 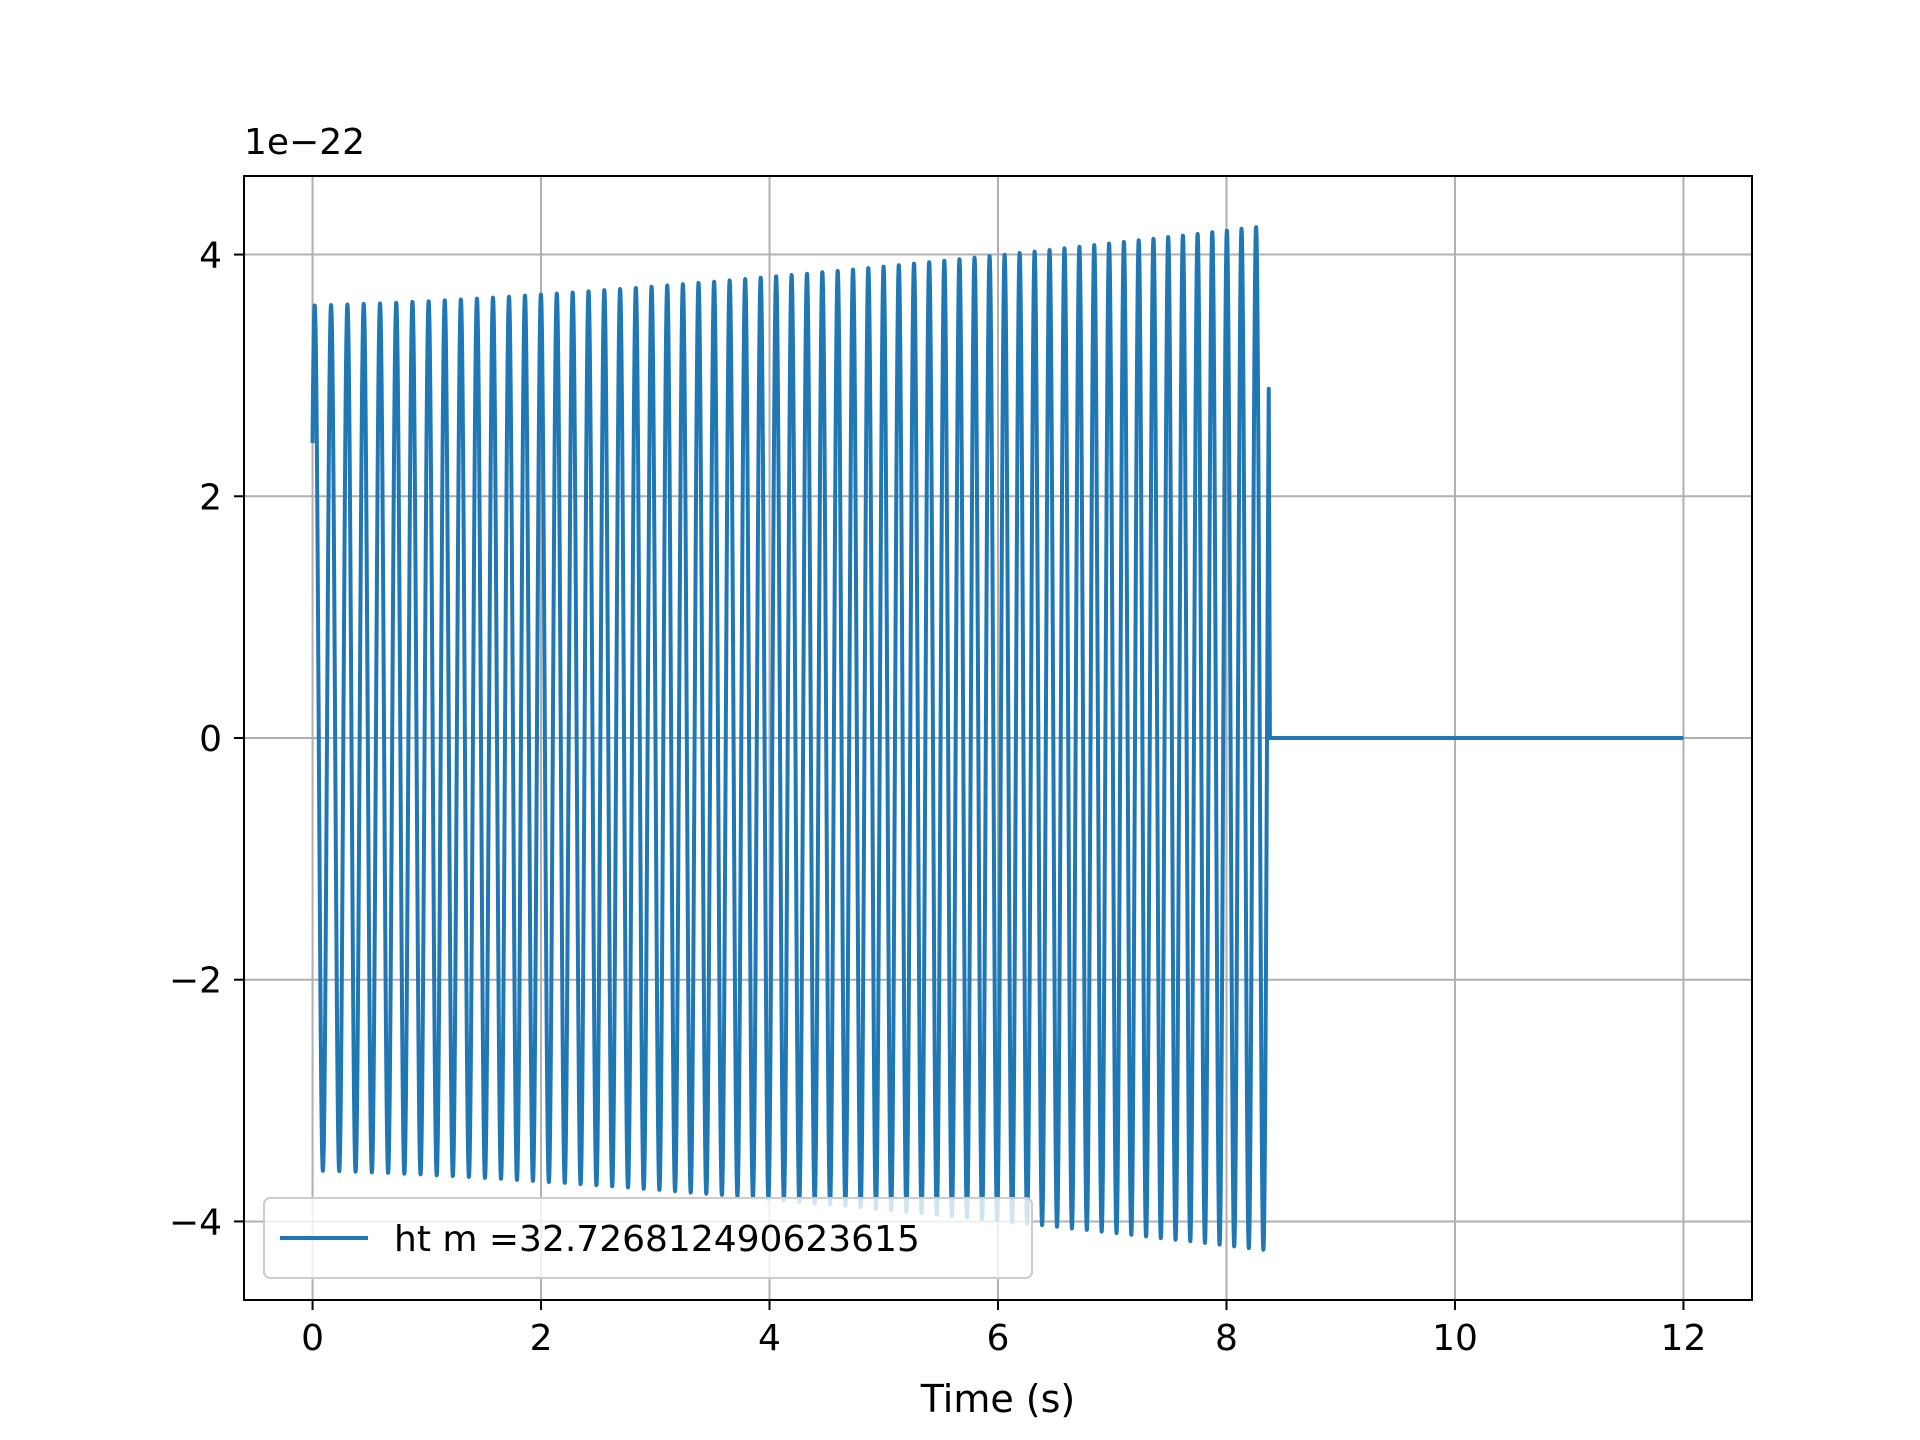 What do you see at coordinates (1455, 1338) in the screenshot?
I see `x-tick-label: 10` at bounding box center [1455, 1338].